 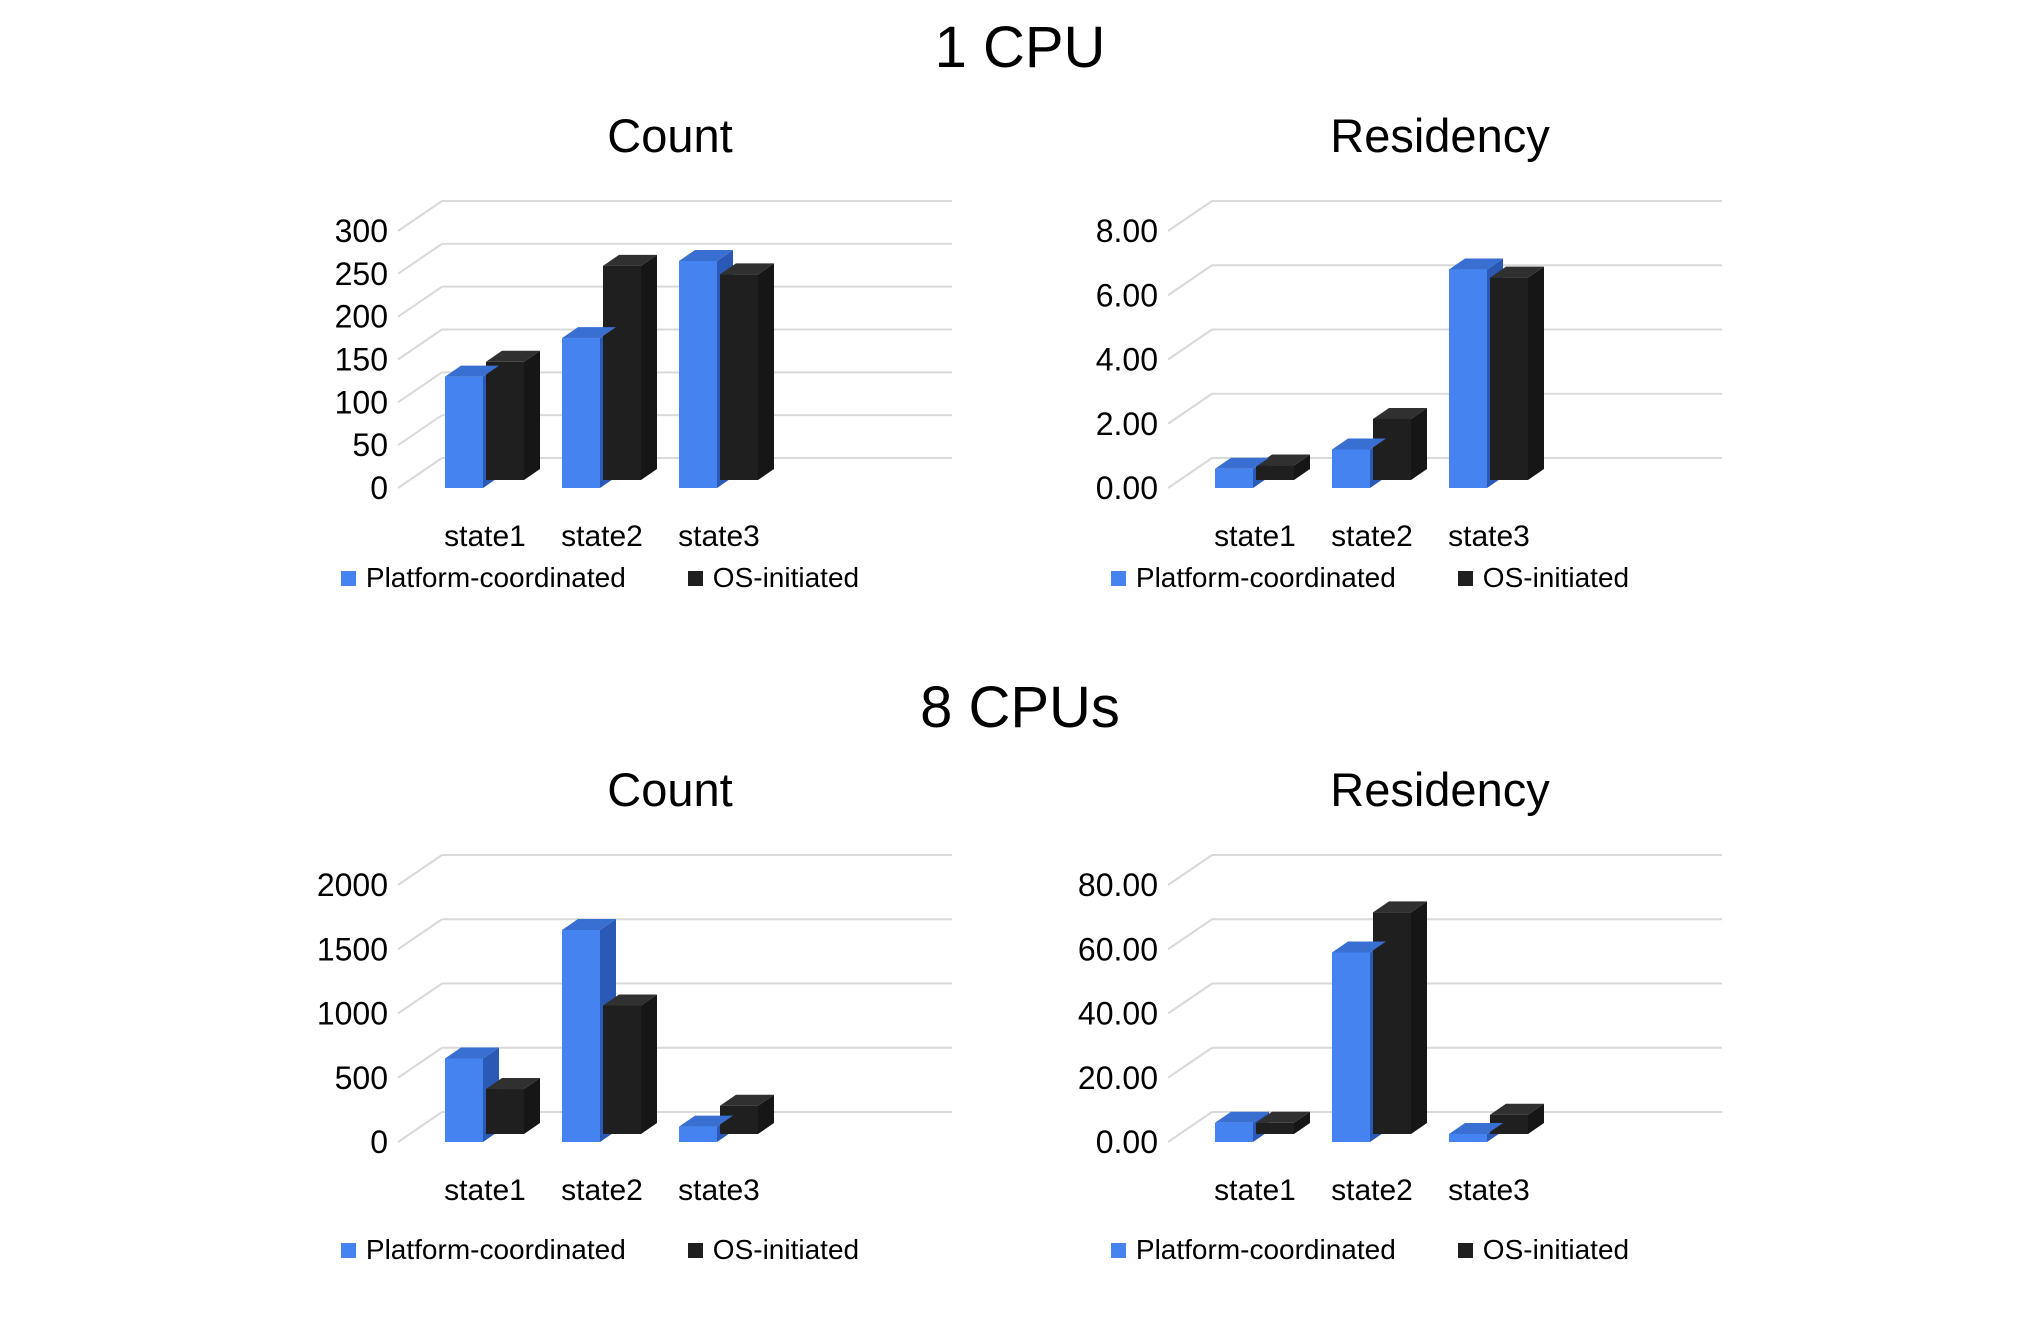 I want to click on y-tick-label: 300, so click(x=361, y=231).